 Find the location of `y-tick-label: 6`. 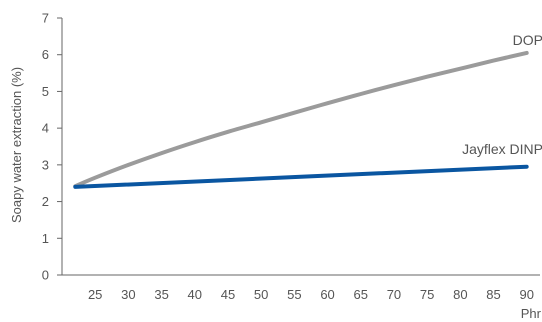

y-tick-label: 6 is located at coordinates (45, 54).